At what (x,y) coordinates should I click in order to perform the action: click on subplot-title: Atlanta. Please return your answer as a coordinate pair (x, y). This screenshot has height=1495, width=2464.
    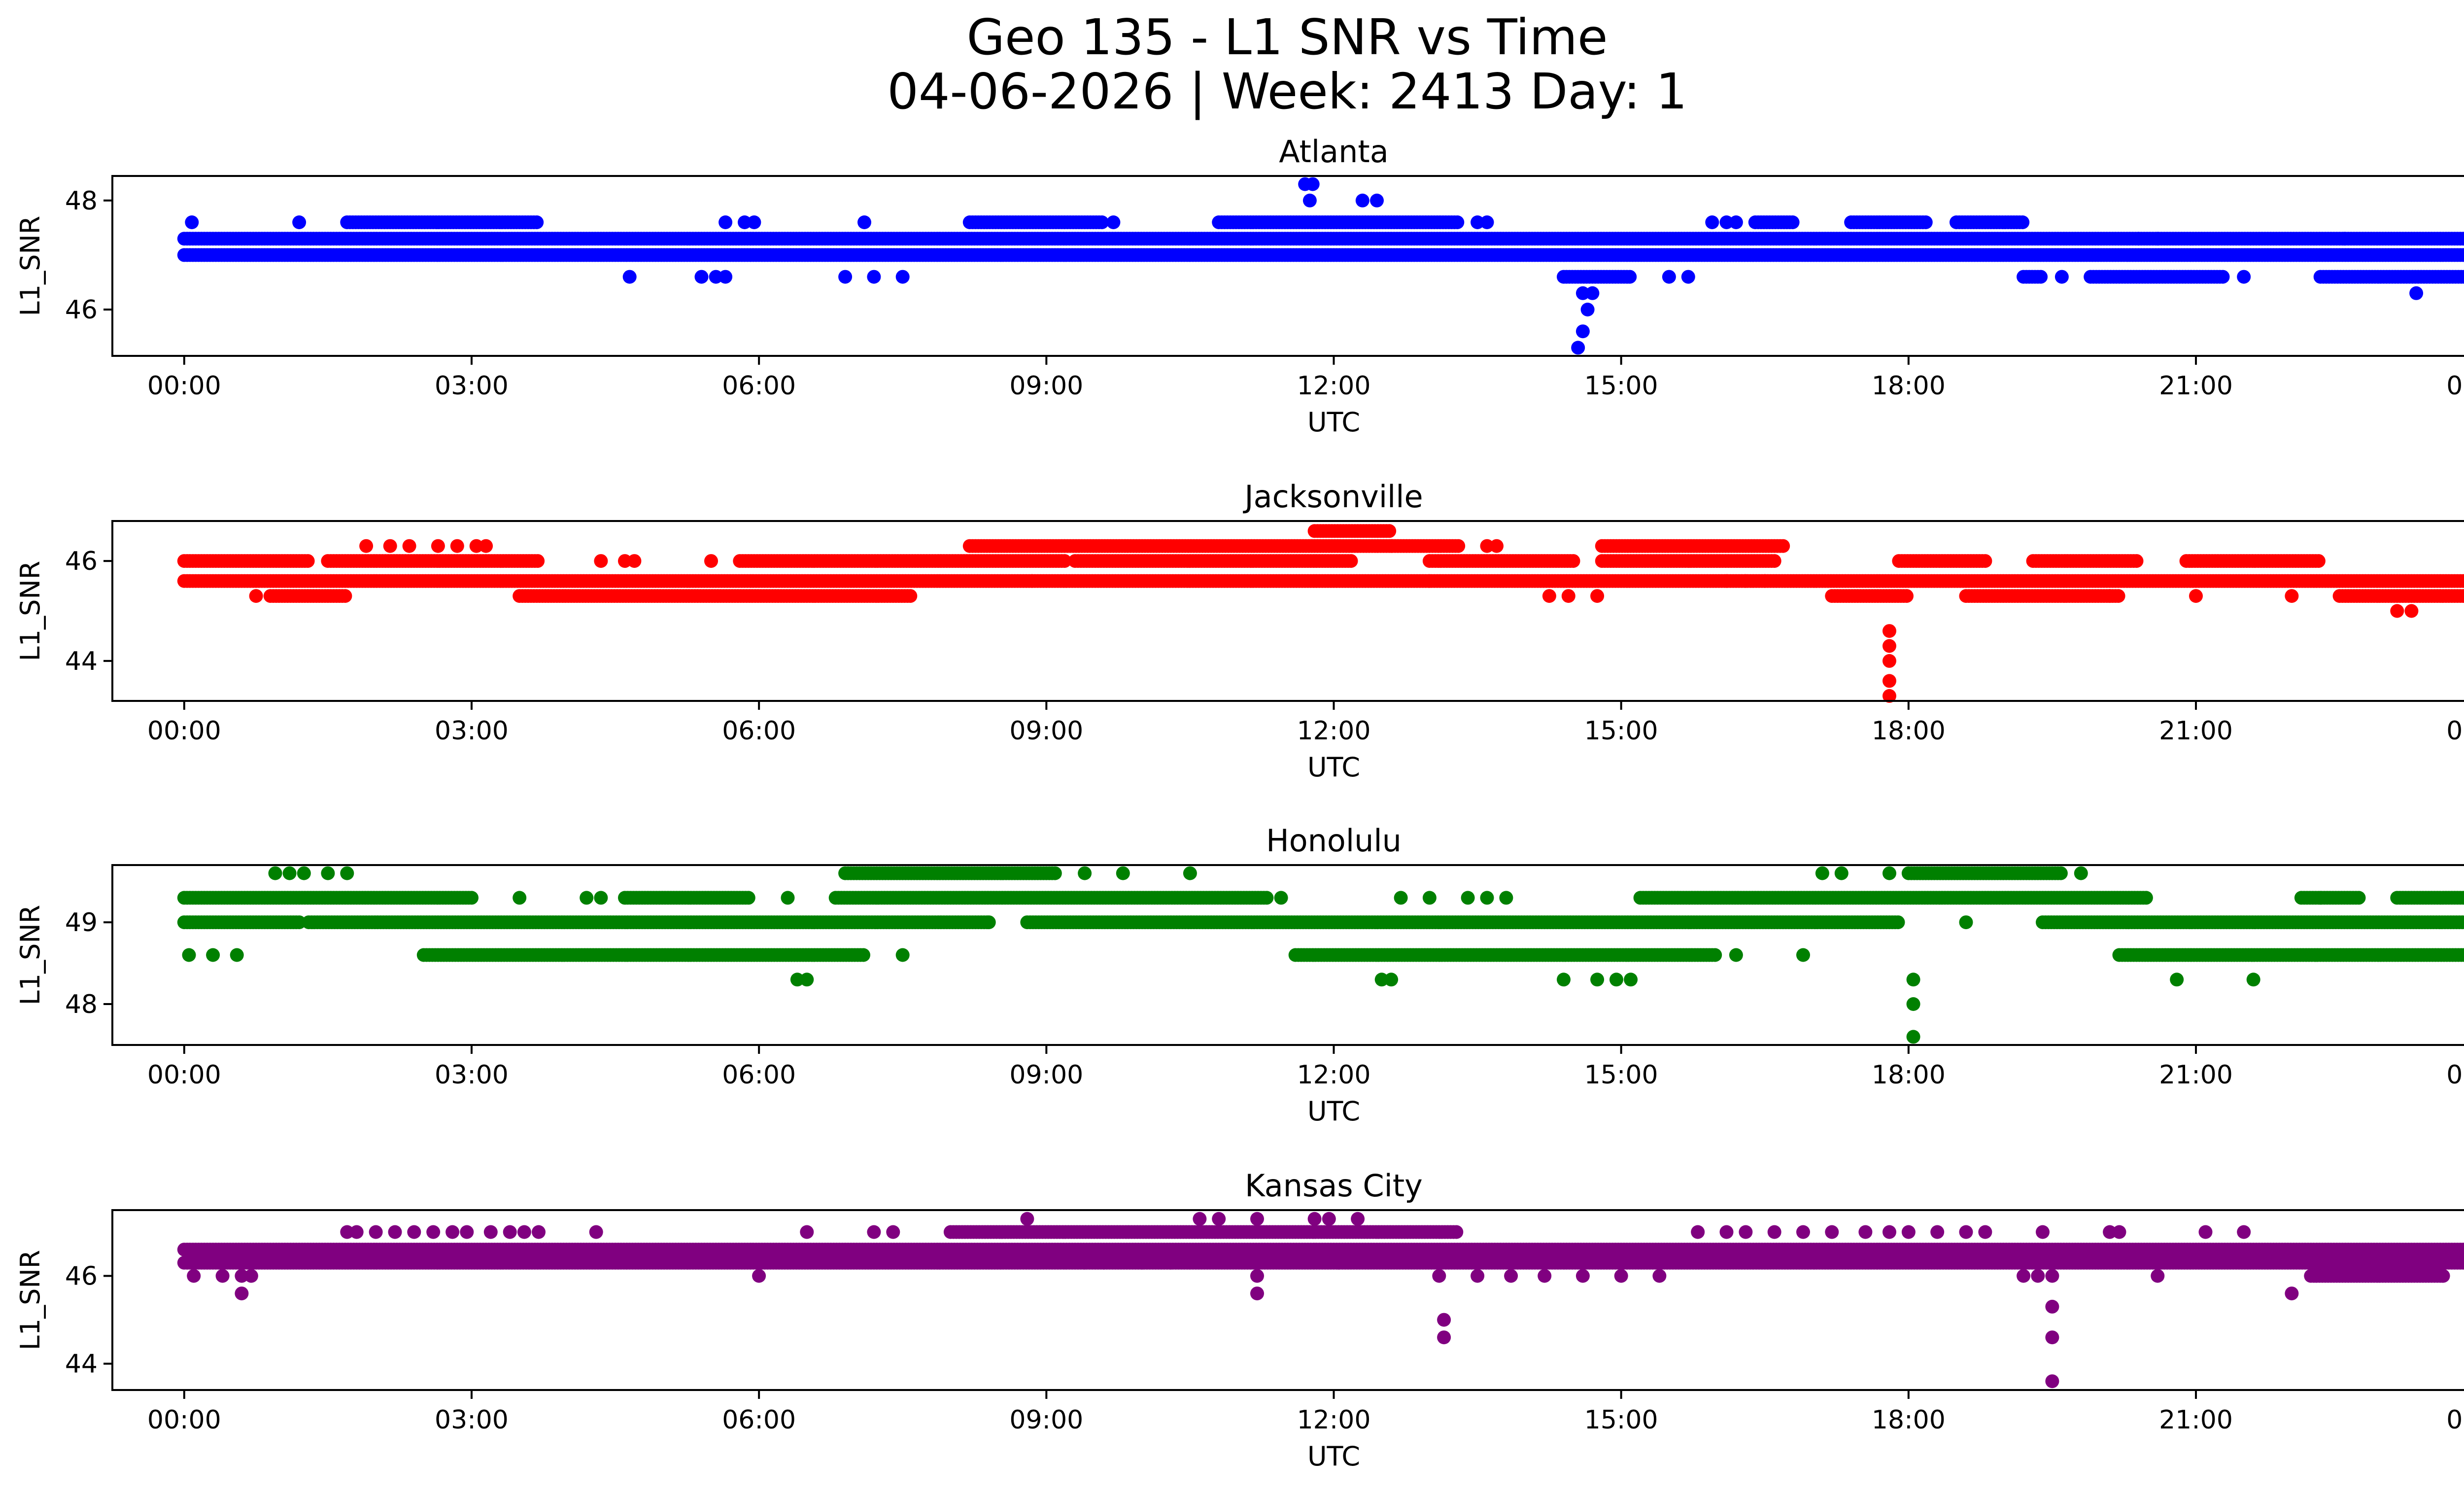
    Looking at the image, I should click on (1333, 152).